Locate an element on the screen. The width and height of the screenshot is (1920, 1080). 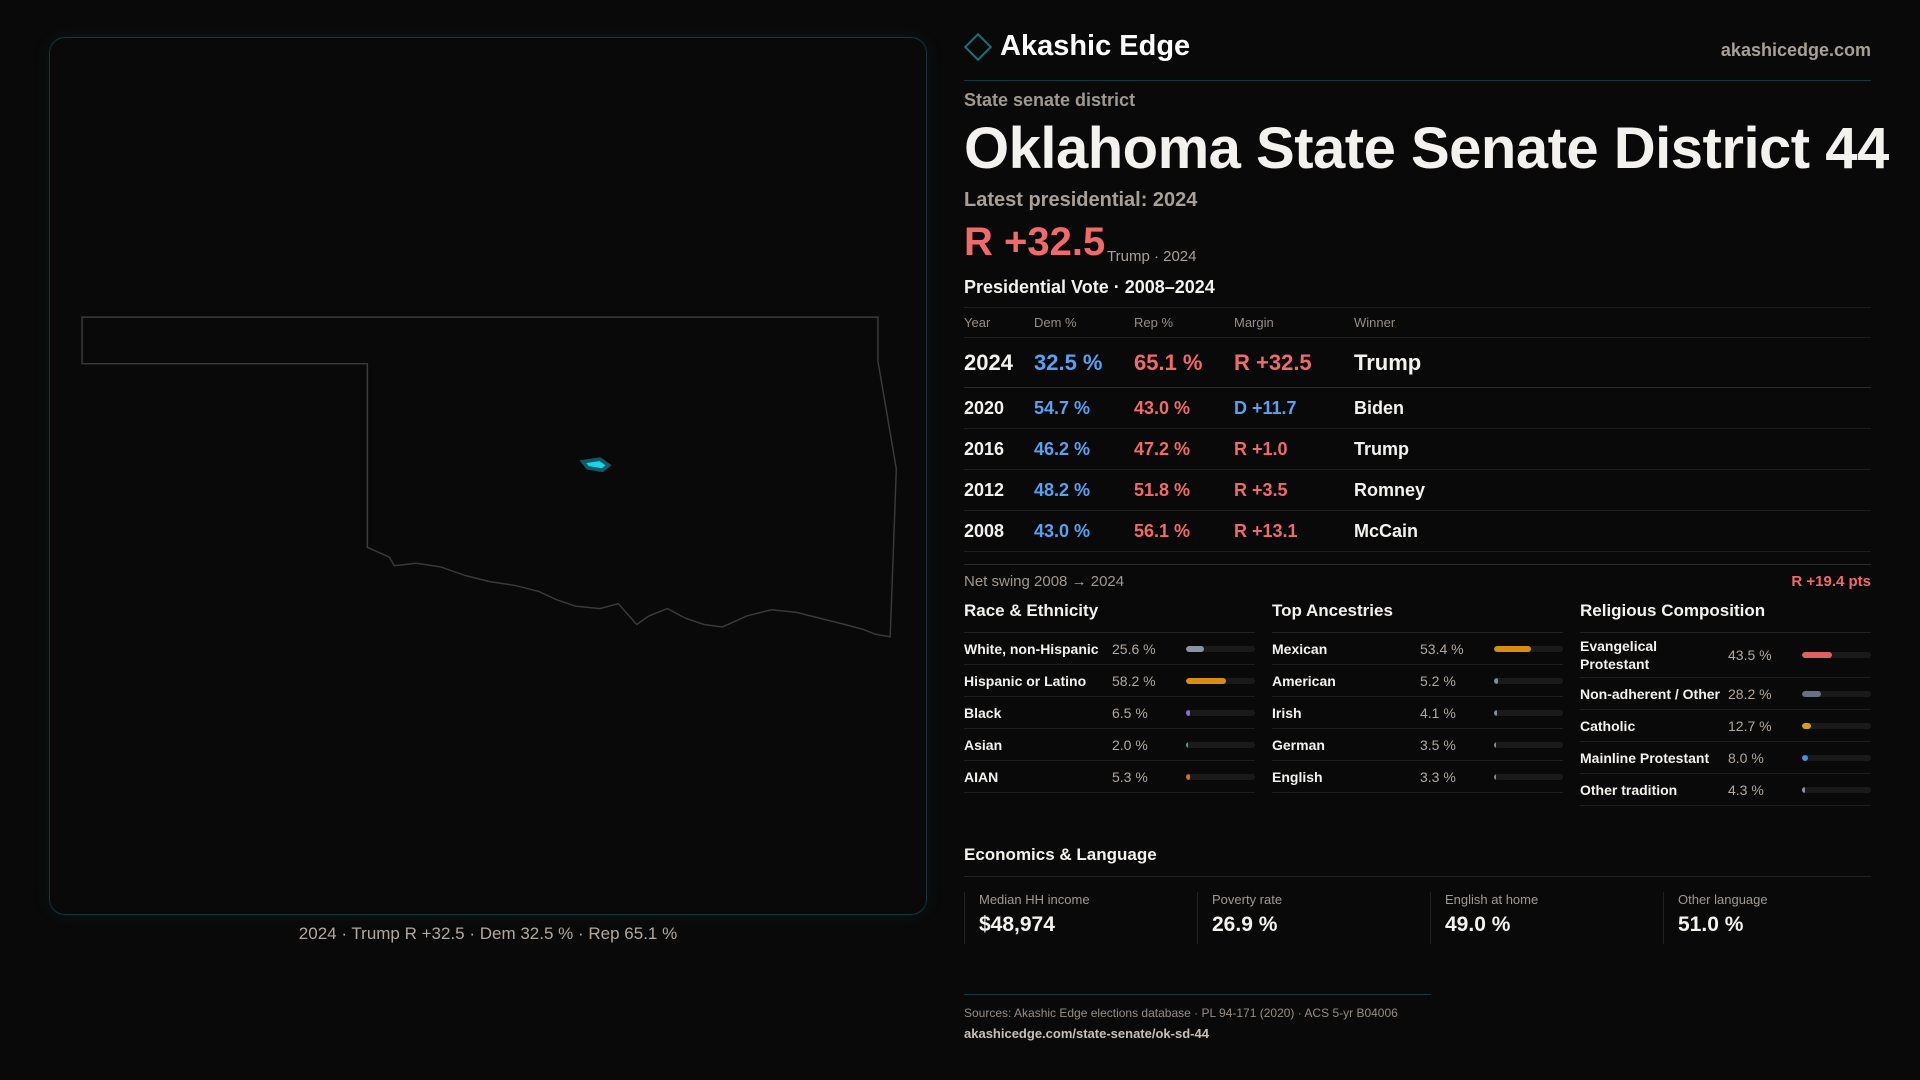
econ-label: Poverty rate is located at coordinates (1247, 899).